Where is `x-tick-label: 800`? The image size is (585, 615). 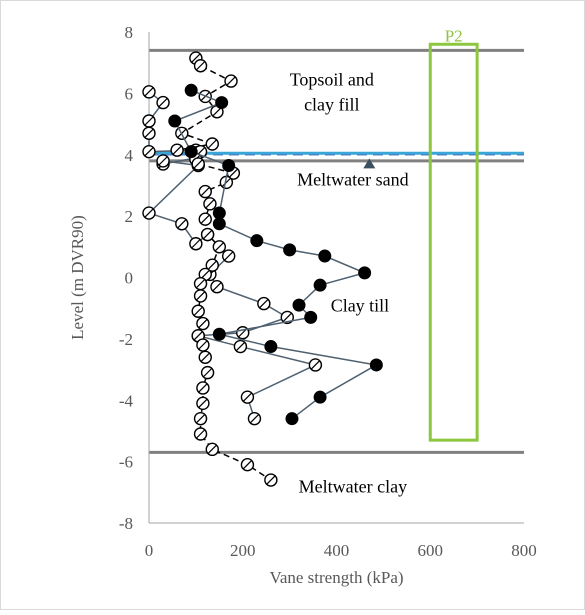 x-tick-label: 800 is located at coordinates (524, 550).